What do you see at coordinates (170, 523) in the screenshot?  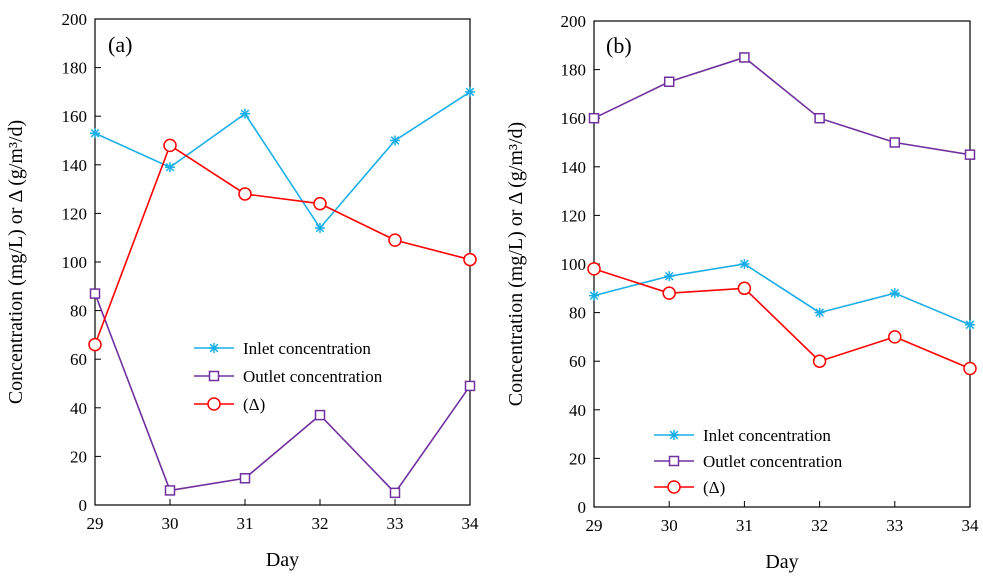 I see `panel-a-x-tick-label: 30` at bounding box center [170, 523].